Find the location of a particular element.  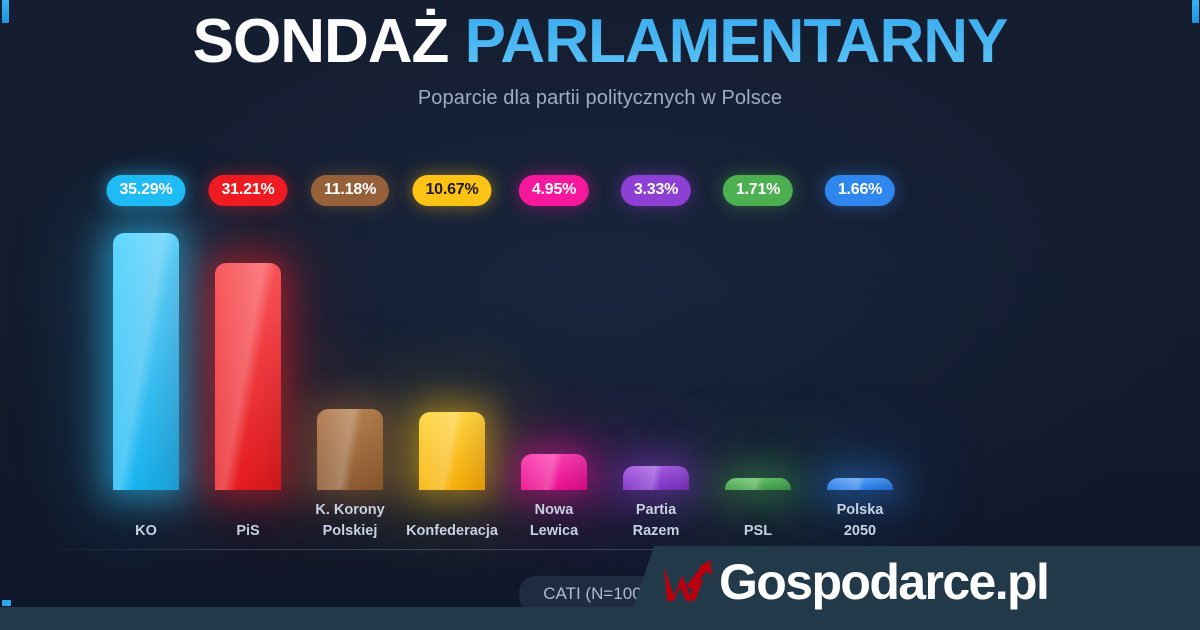

bar-category-label-line: Polska is located at coordinates (860, 509).